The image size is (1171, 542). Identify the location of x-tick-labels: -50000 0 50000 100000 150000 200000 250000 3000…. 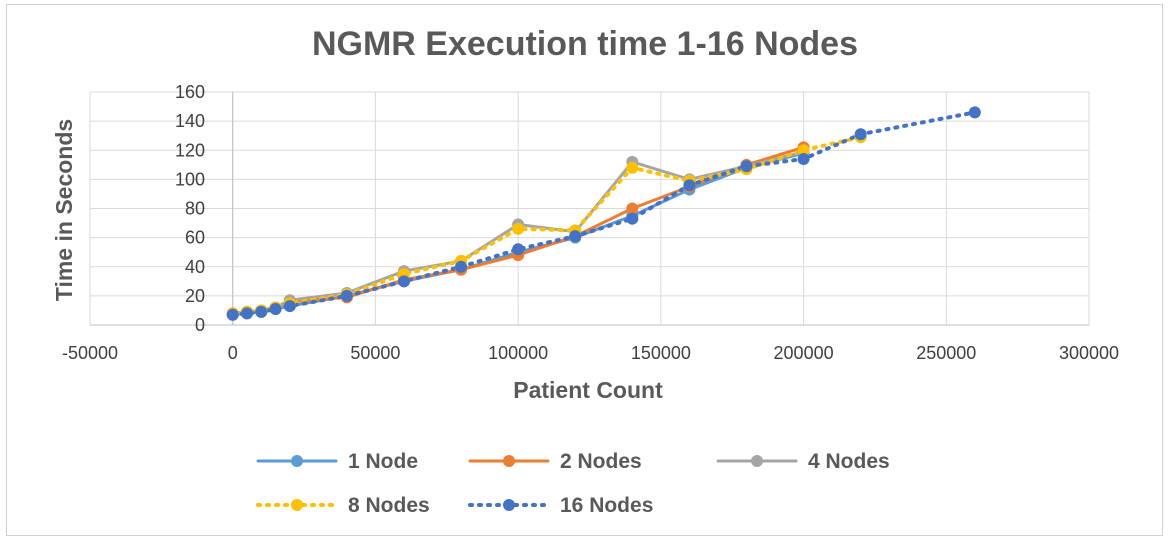
(590, 353).